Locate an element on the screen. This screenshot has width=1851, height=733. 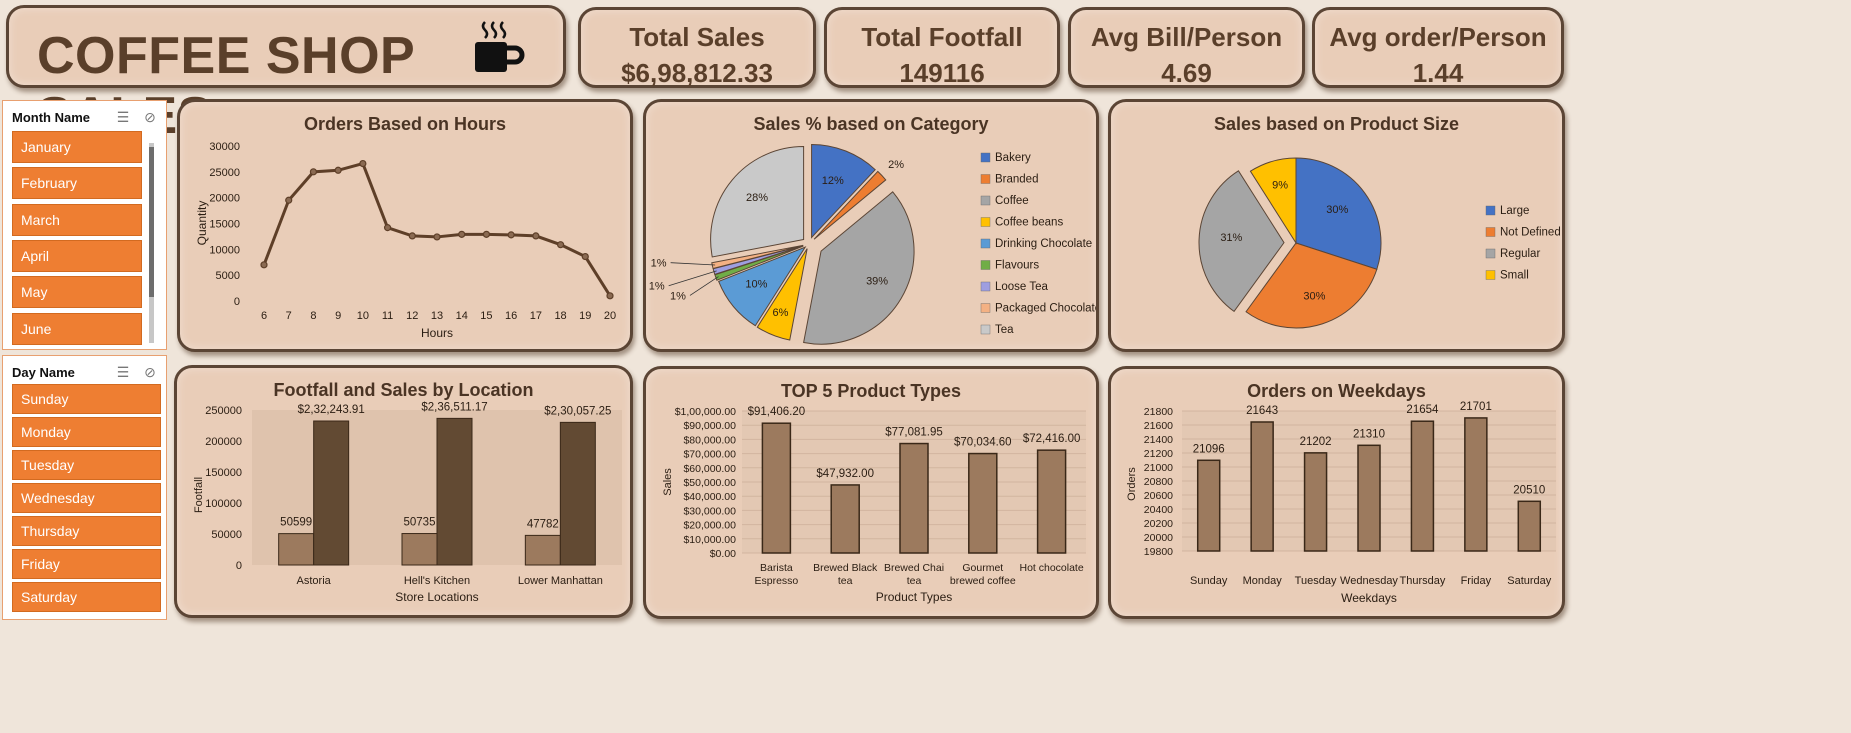
y-tick-label: $90,000.00 is located at coordinates (709, 426).